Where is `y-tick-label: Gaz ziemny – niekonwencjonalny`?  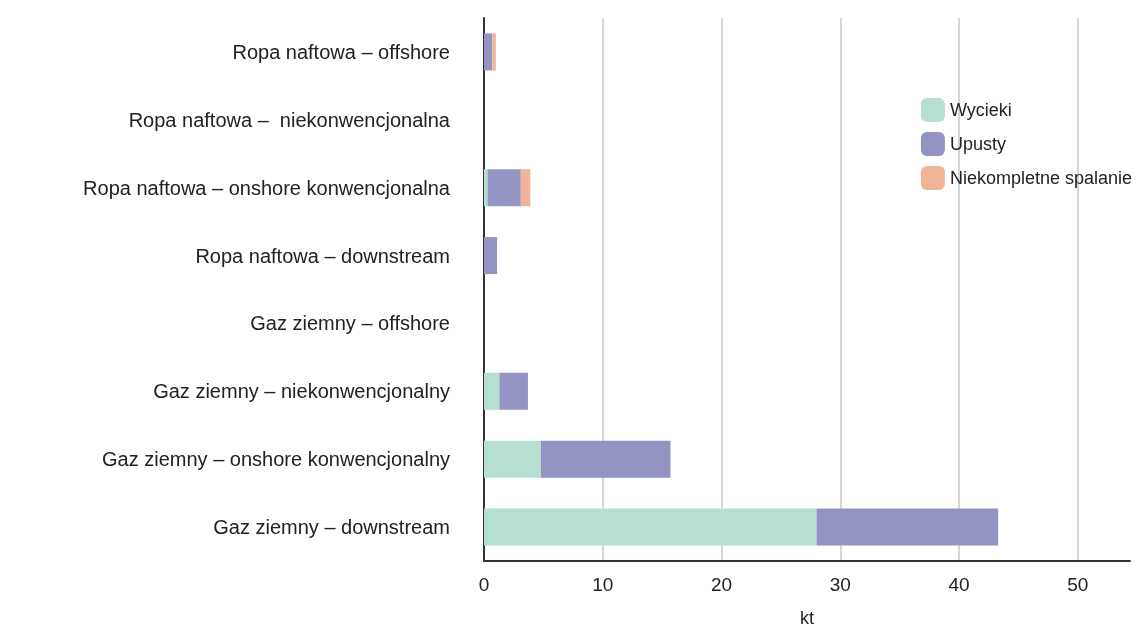 y-tick-label: Gaz ziemny – niekonwencjonalny is located at coordinates (301, 391).